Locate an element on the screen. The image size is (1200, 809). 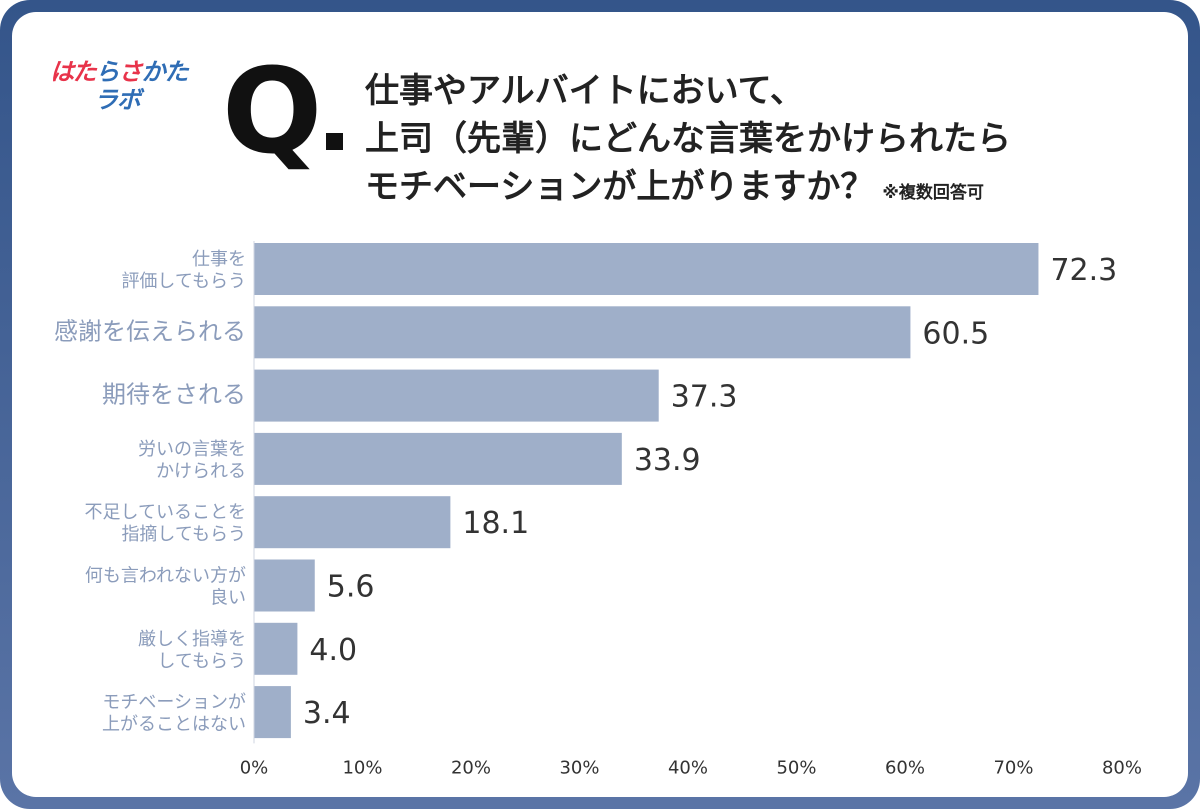
category-label: モチベーションが is located at coordinates (174, 702).